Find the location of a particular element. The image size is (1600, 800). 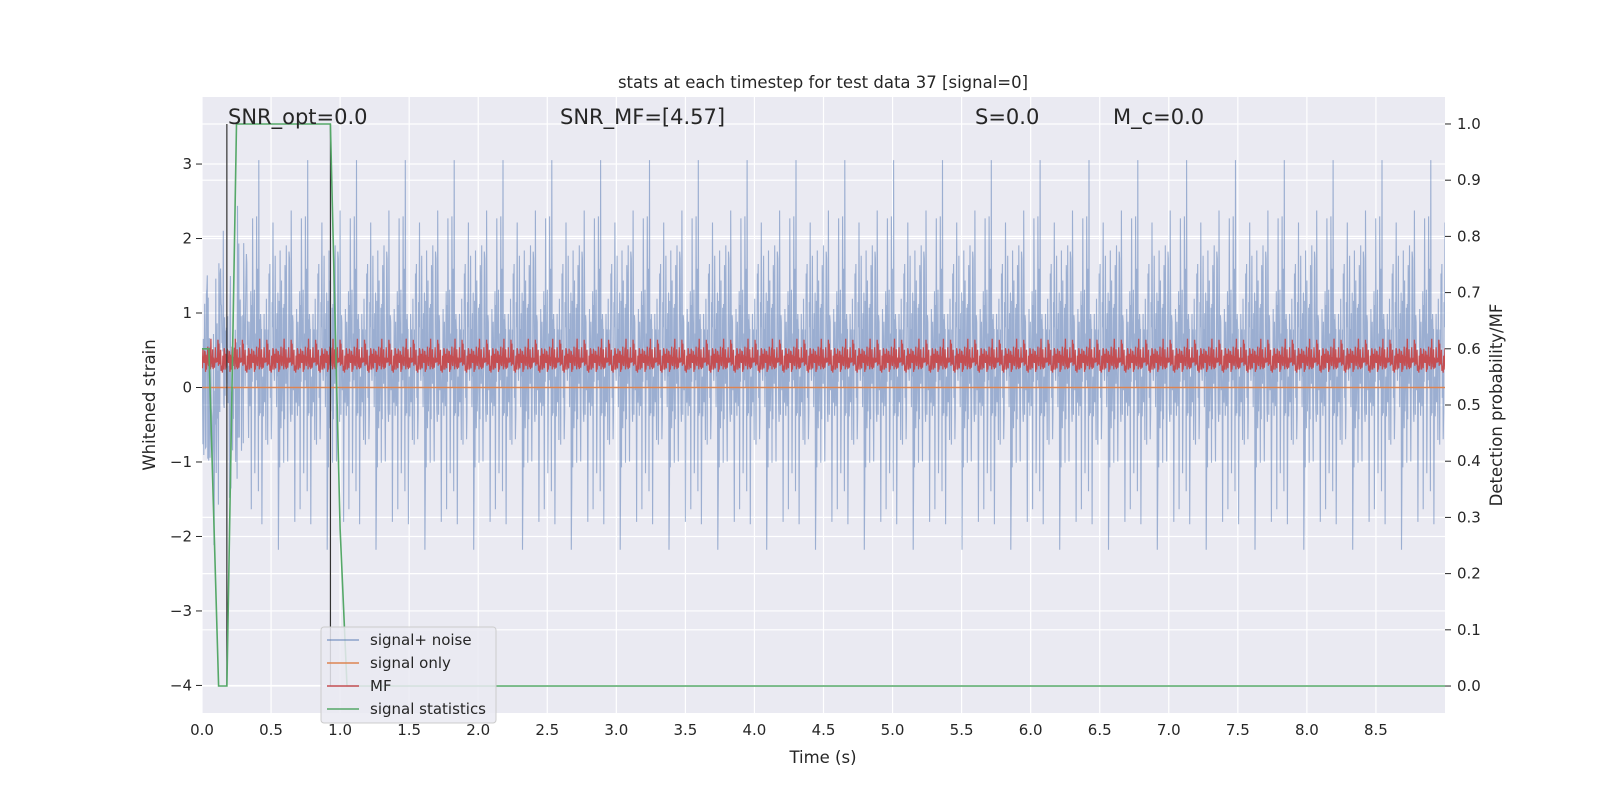

y2-tick-label: 0.9 is located at coordinates (1469, 180).